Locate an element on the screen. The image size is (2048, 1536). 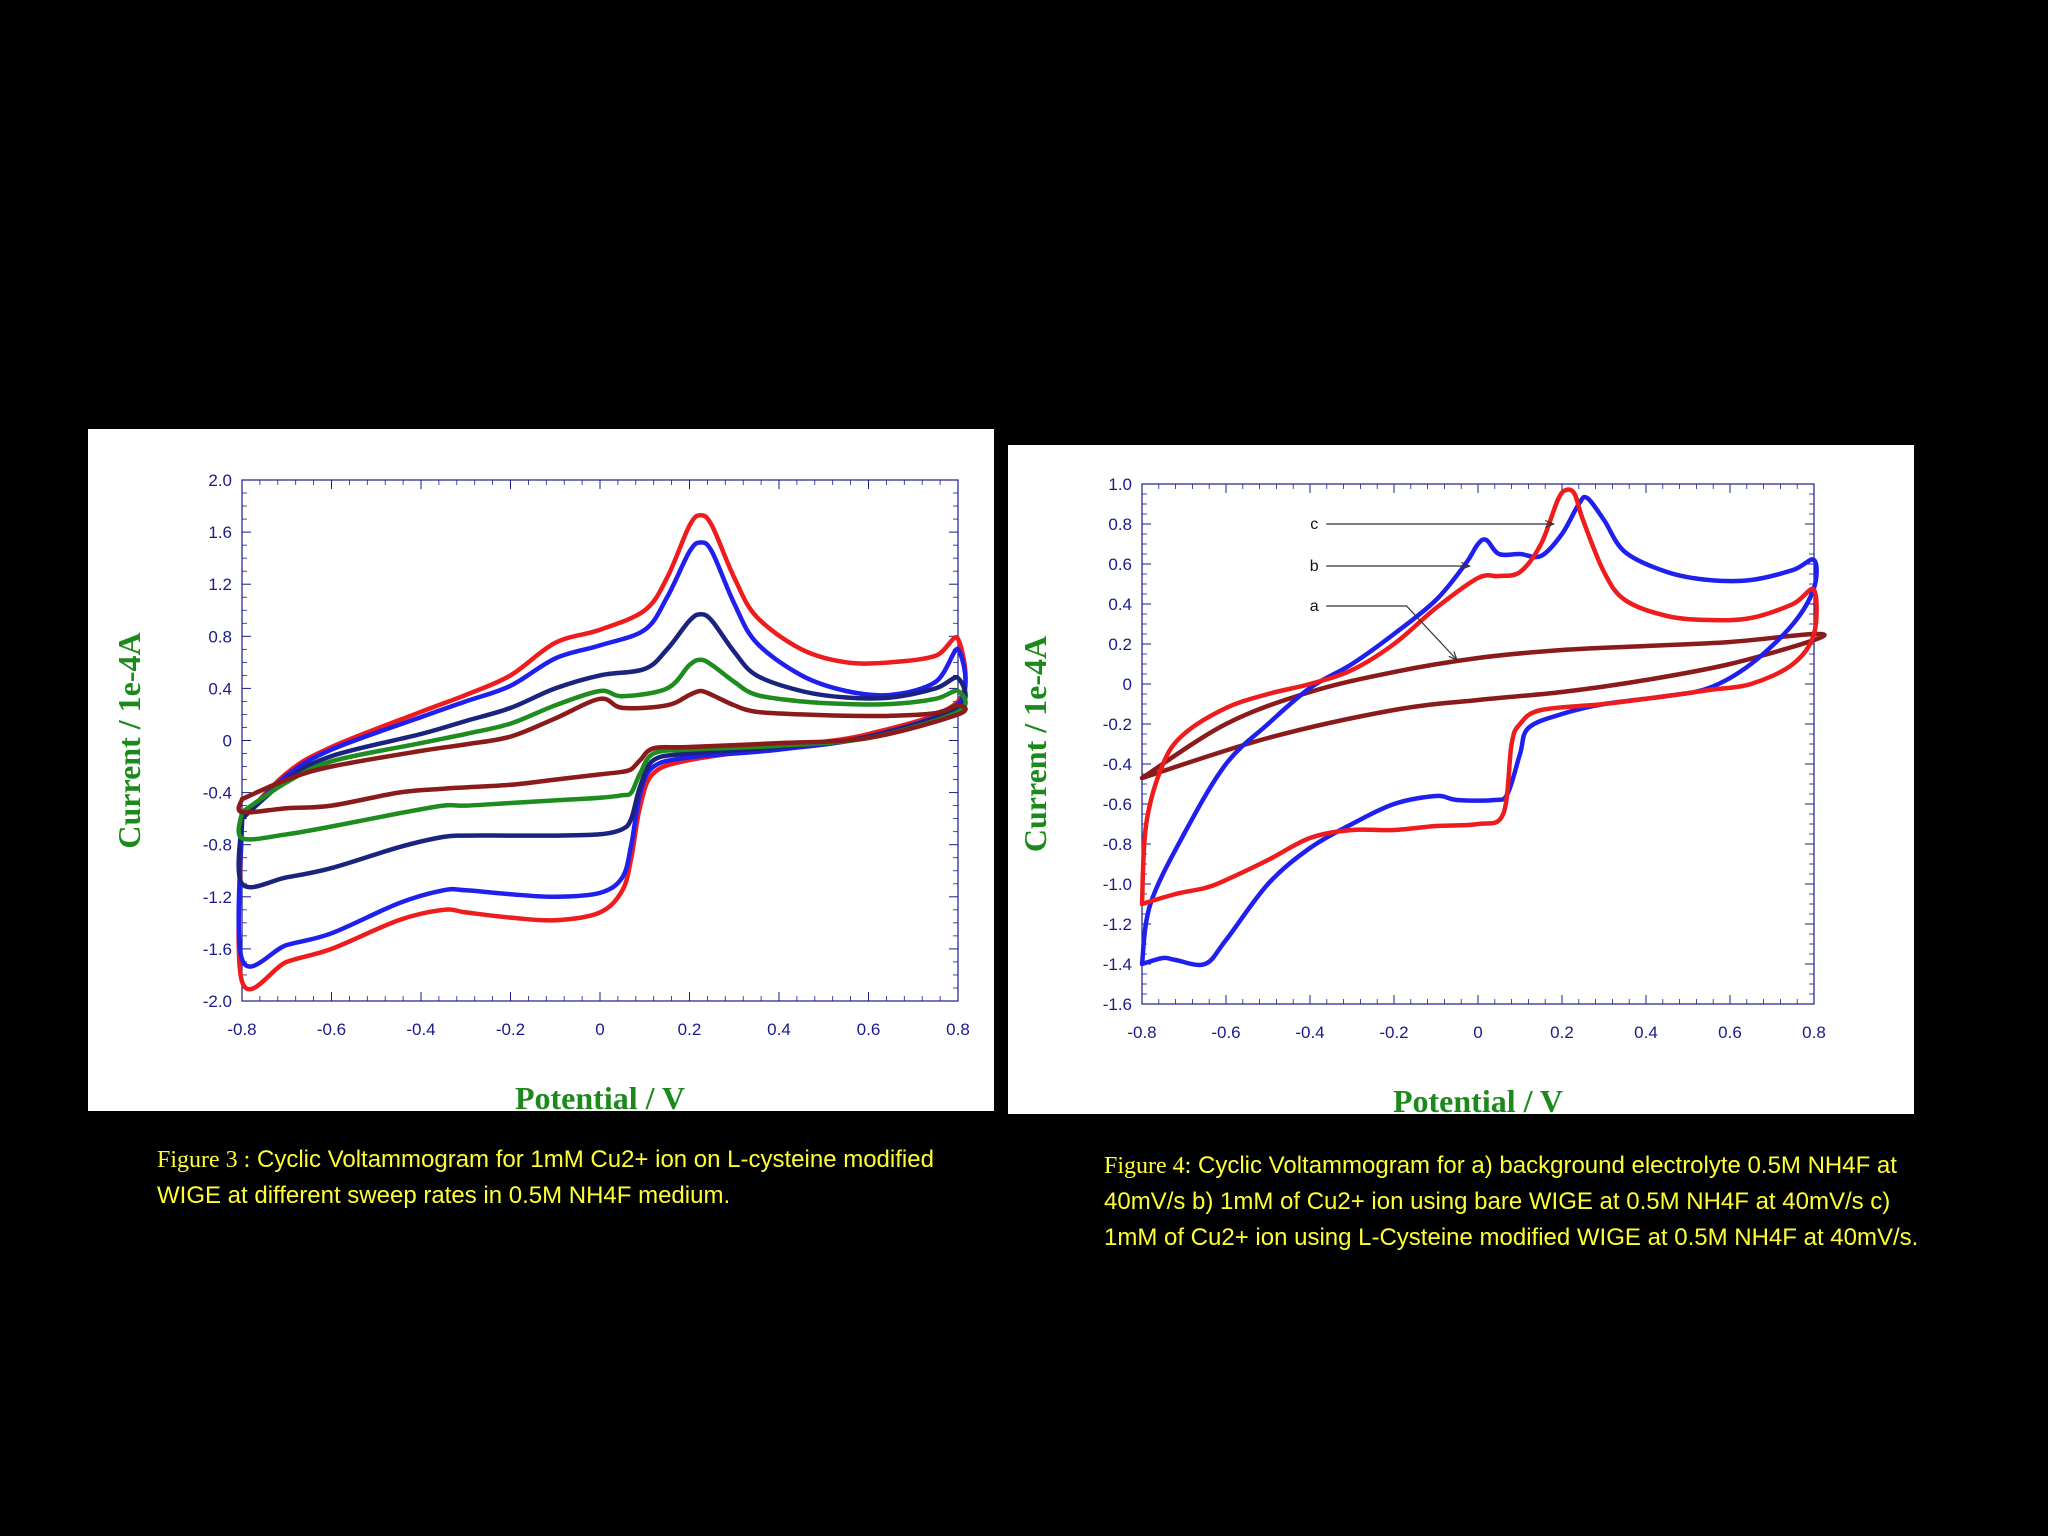
y-tick-label: -1.4 is located at coordinates (1117, 964).